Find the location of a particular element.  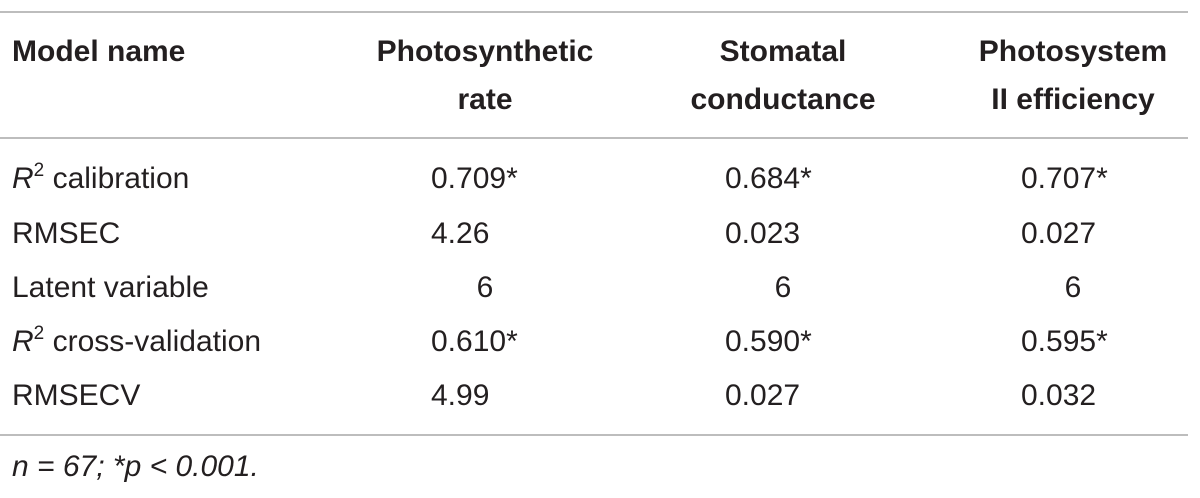

row-label-text: cross-validation is located at coordinates (153, 341).